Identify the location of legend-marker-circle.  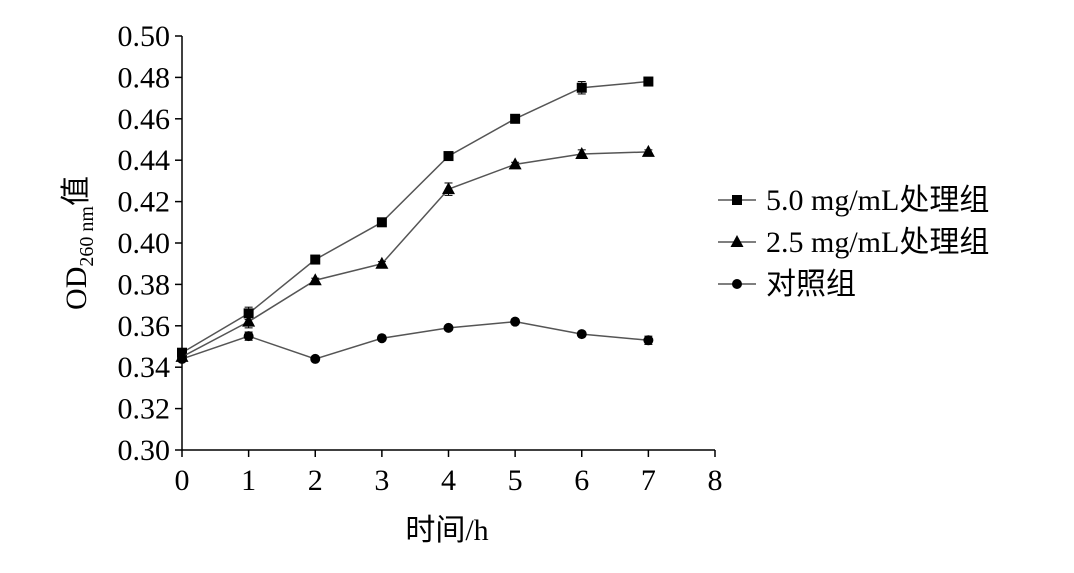
(737, 284).